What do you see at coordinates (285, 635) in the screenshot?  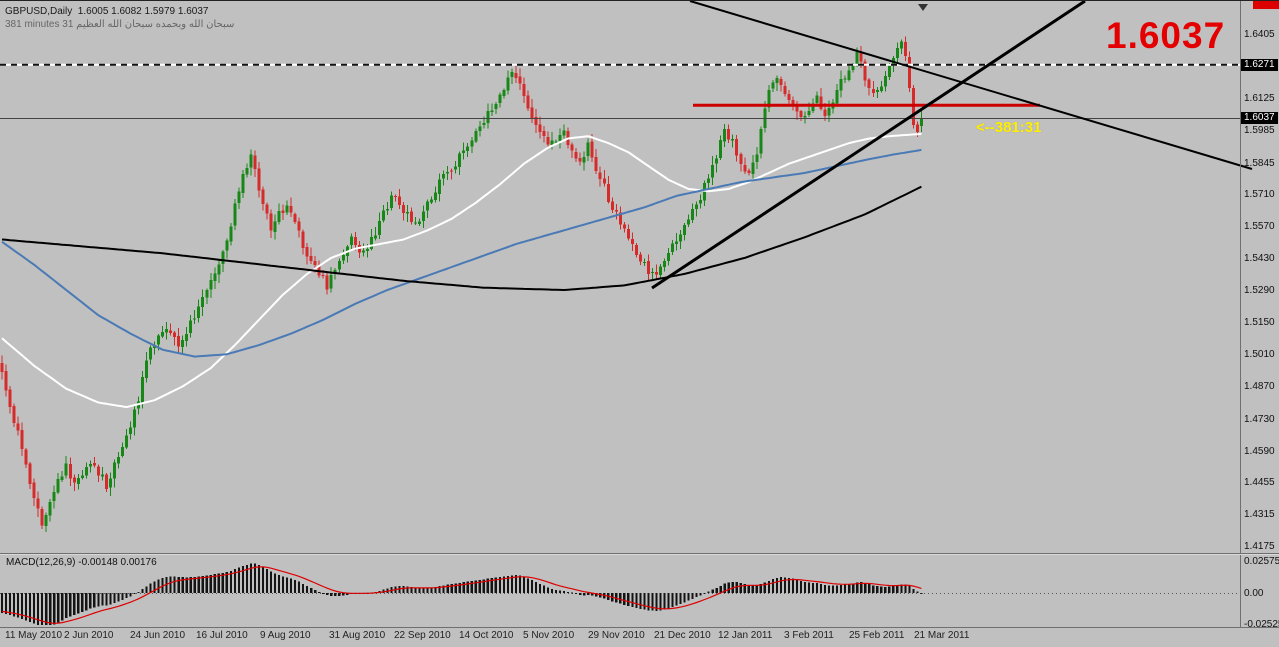 I see `date-label: 9 Aug 2010` at bounding box center [285, 635].